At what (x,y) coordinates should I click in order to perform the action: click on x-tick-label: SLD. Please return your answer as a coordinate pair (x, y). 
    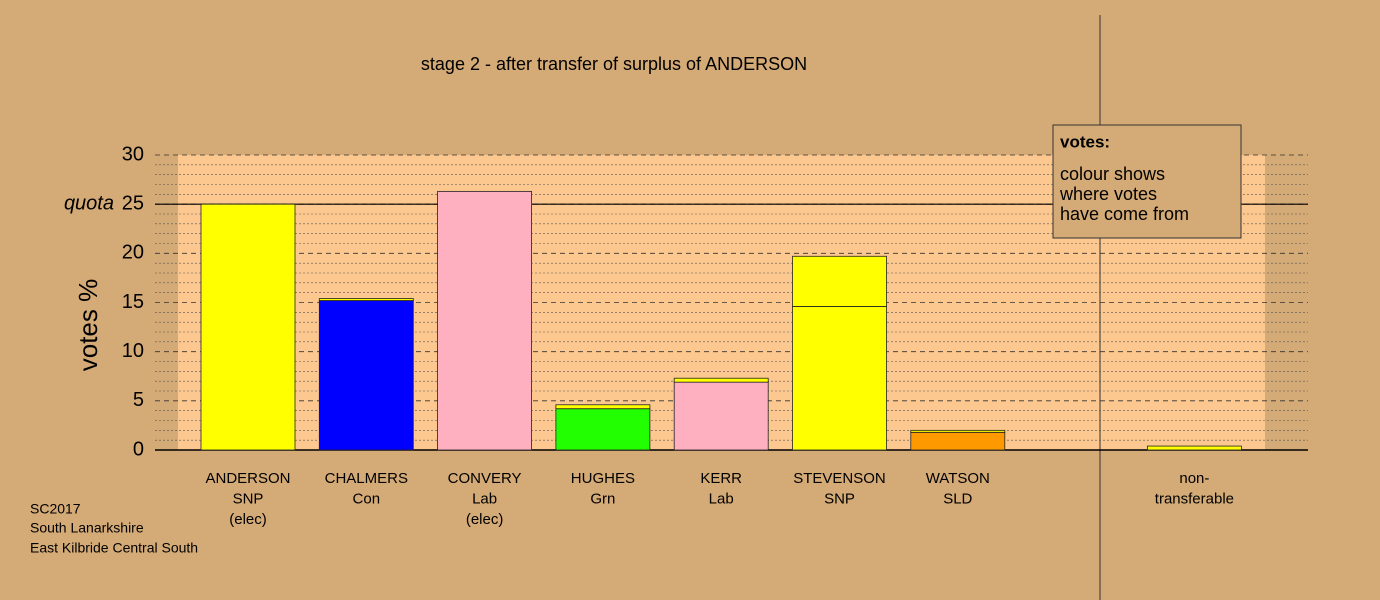
    Looking at the image, I should click on (957, 498).